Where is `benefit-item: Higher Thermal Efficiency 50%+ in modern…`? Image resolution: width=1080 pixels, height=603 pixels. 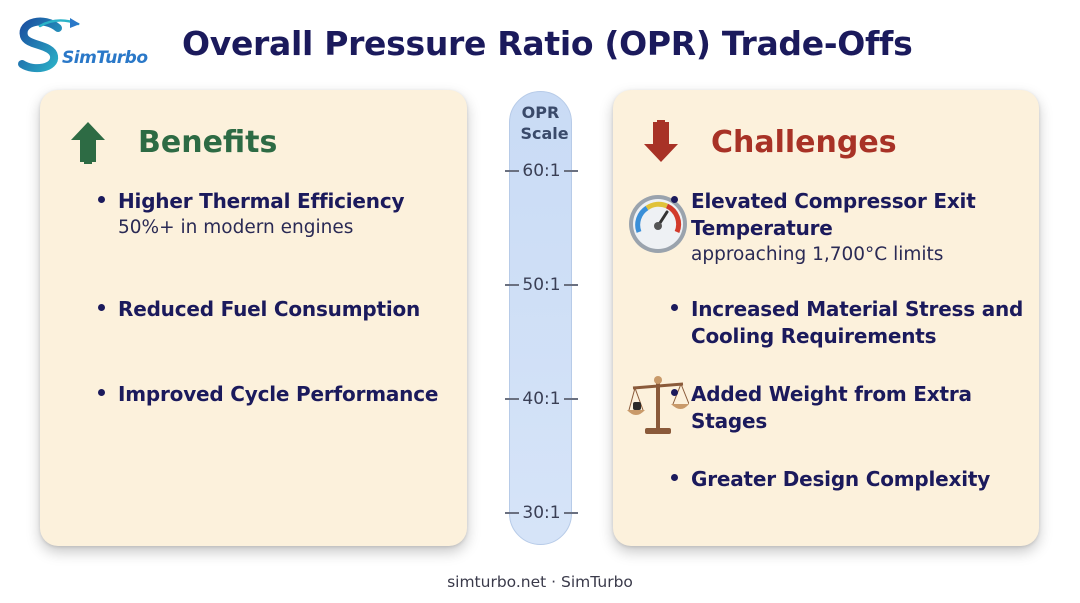 benefit-item: Higher Thermal Efficiency 50%+ in modern… is located at coordinates (280, 214).